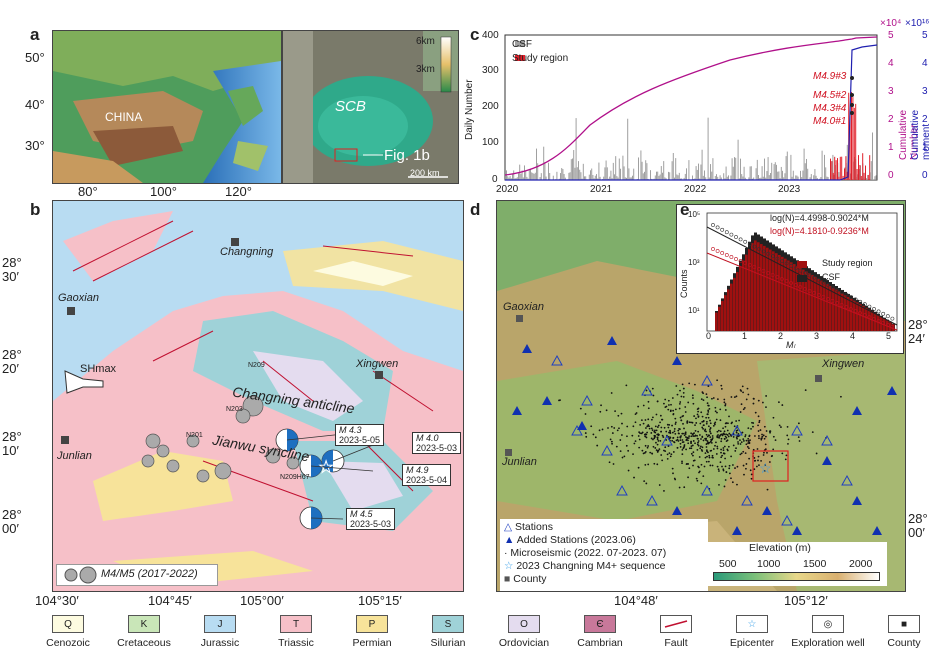 The height and width of the screenshot is (661, 945). Describe the element at coordinates (490, 35) in the screenshot. I see `y-left-tick: 400` at that location.